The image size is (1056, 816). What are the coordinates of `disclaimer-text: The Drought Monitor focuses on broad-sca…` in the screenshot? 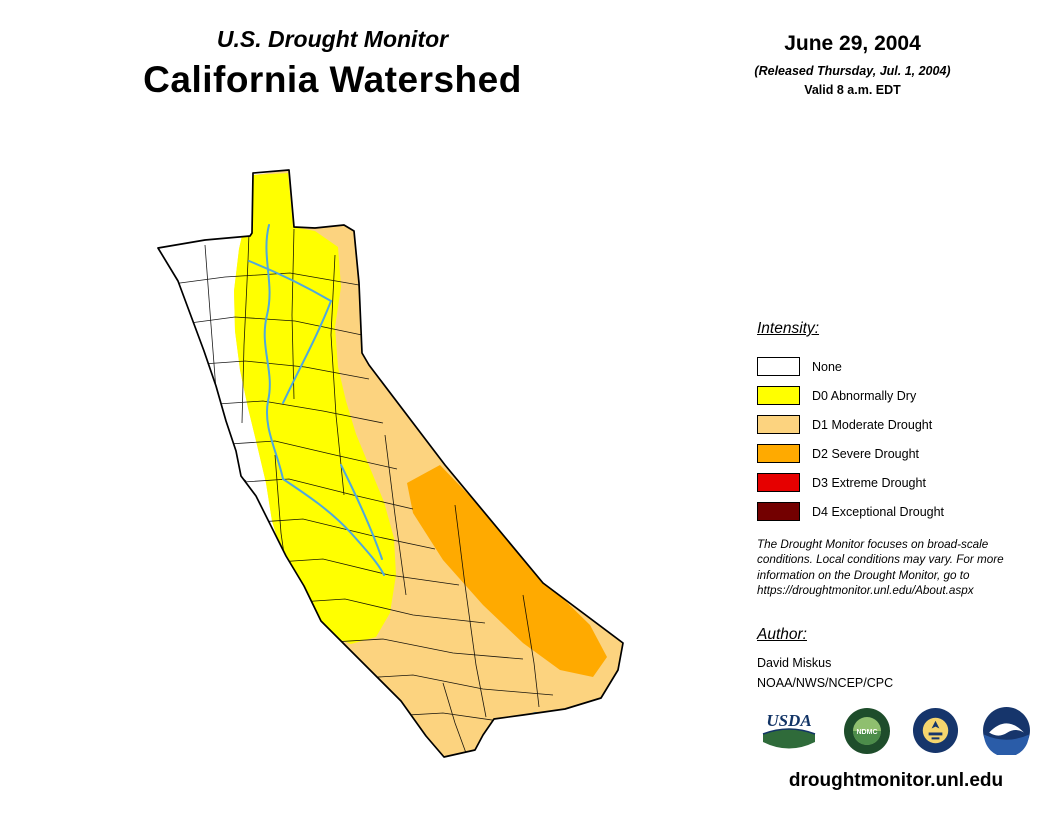 It's located at (880, 568).